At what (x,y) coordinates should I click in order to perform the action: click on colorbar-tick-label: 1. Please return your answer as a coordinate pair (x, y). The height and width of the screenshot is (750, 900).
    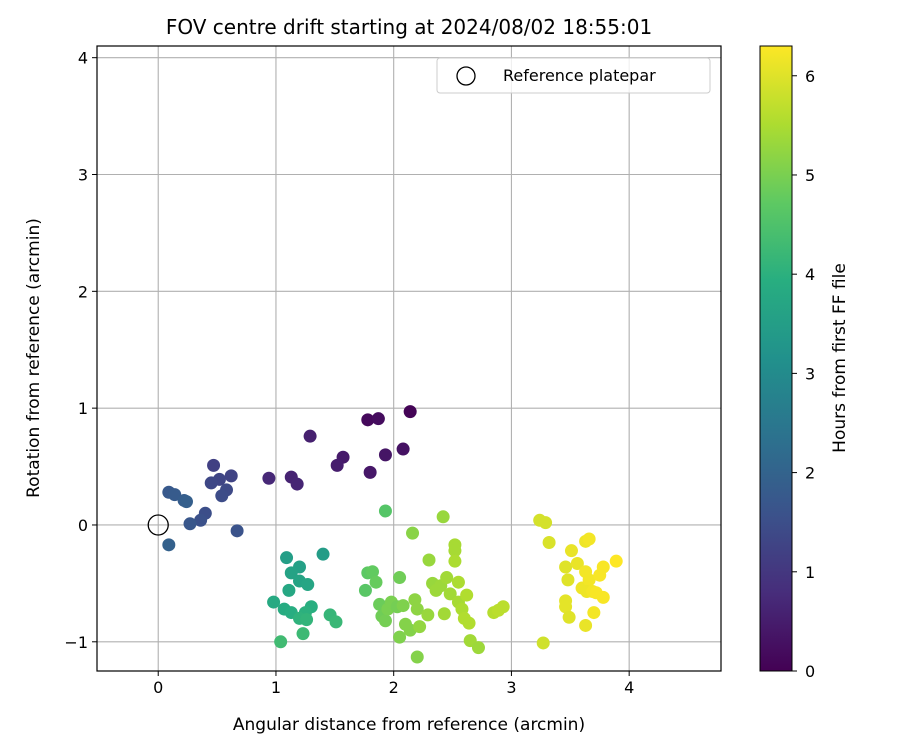
    Looking at the image, I should click on (810, 572).